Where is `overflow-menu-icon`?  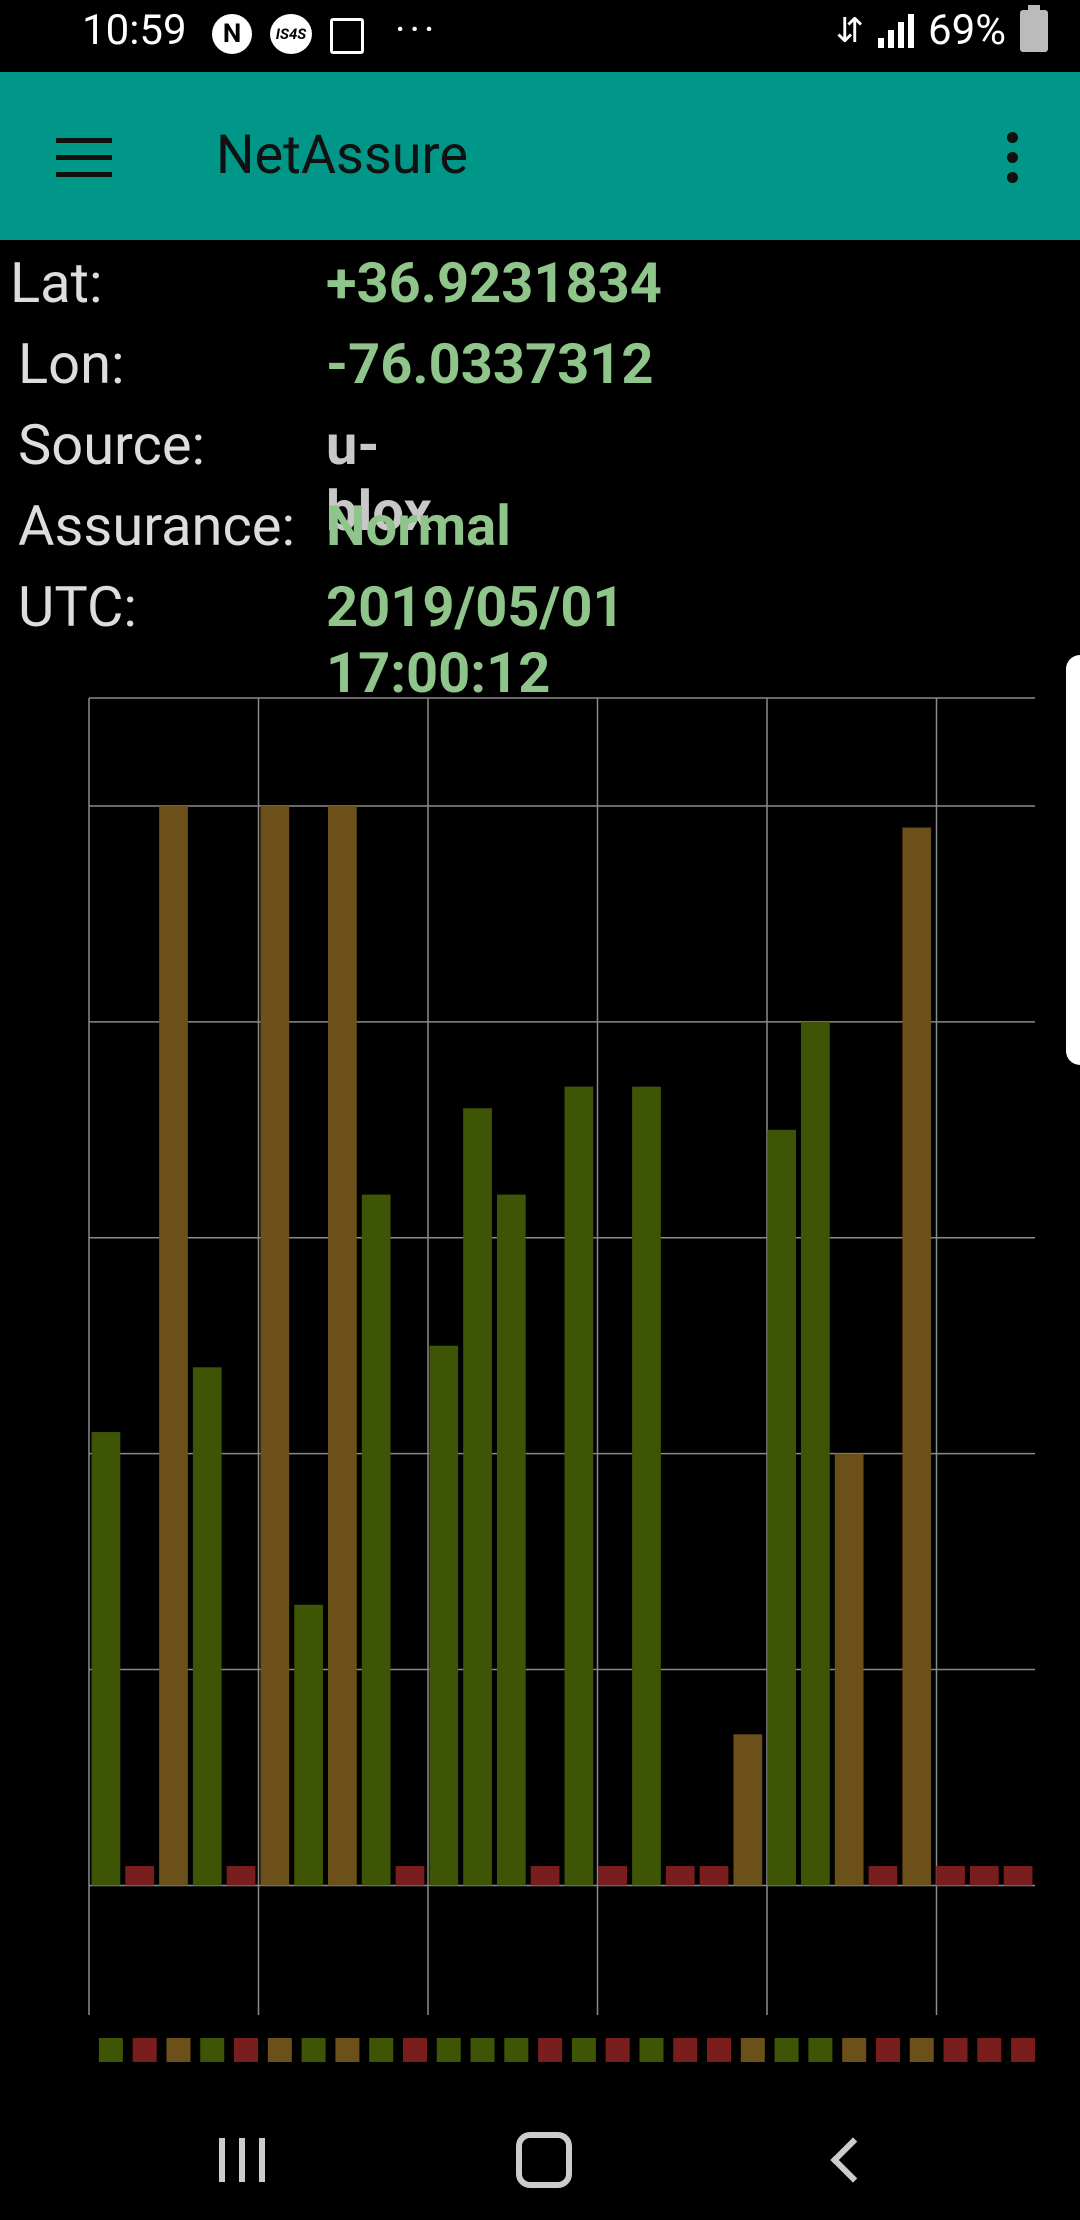
overflow-menu-icon is located at coordinates (1012, 160).